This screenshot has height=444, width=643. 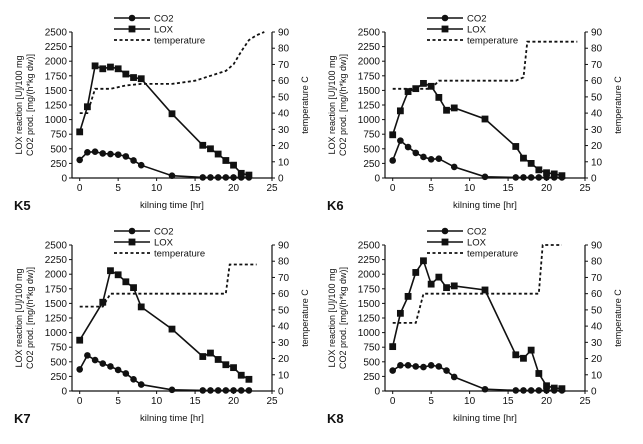 What do you see at coordinates (485, 205) in the screenshot?
I see `x-axis-title: kilning time [hr]` at bounding box center [485, 205].